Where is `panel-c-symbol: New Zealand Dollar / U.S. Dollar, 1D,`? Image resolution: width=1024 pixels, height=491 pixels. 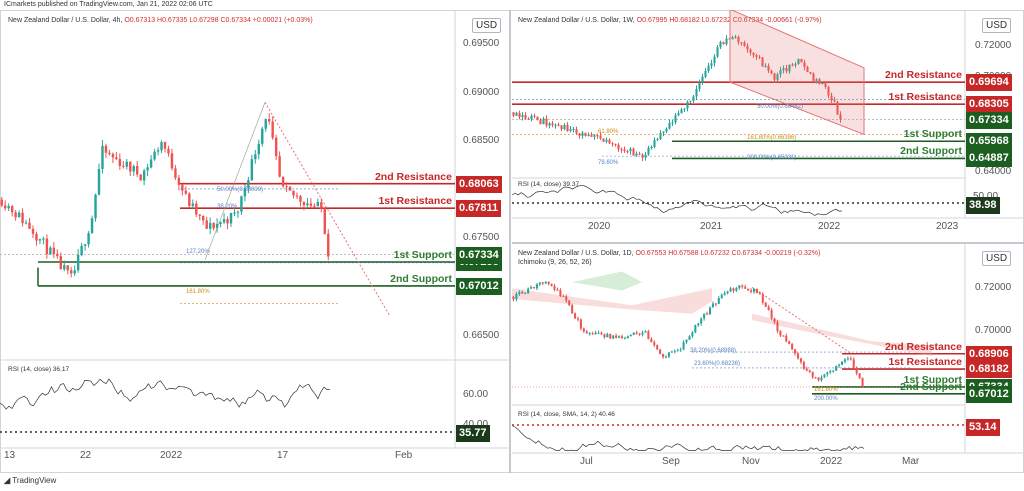 panel-c-symbol: New Zealand Dollar / U.S. Dollar, 1D, is located at coordinates (576, 253).